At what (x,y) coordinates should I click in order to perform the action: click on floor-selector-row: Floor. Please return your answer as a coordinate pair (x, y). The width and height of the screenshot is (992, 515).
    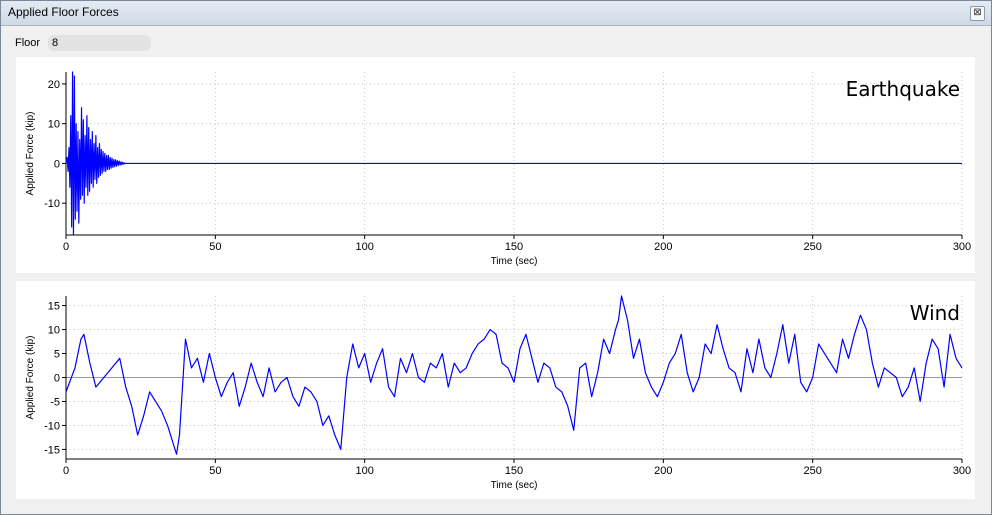
    Looking at the image, I should click on (496, 42).